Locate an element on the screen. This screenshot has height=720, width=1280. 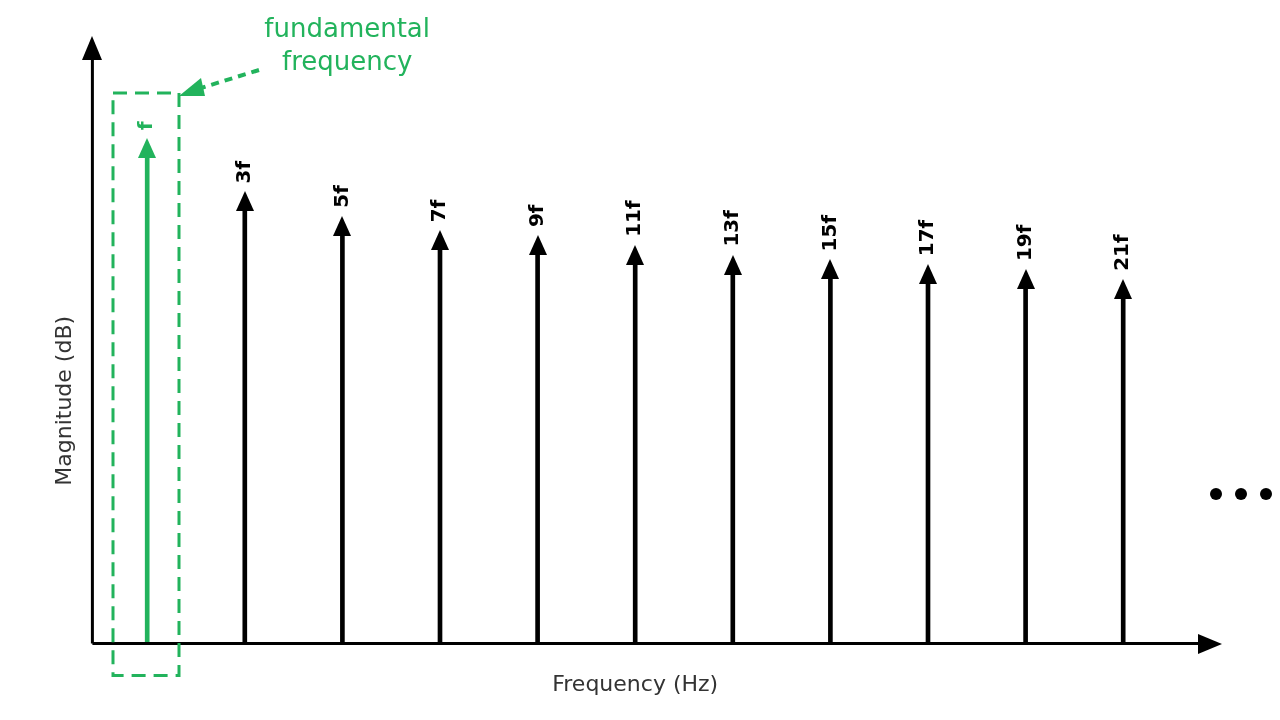
text: fundamental frequency is located at coordinates (347, 45).